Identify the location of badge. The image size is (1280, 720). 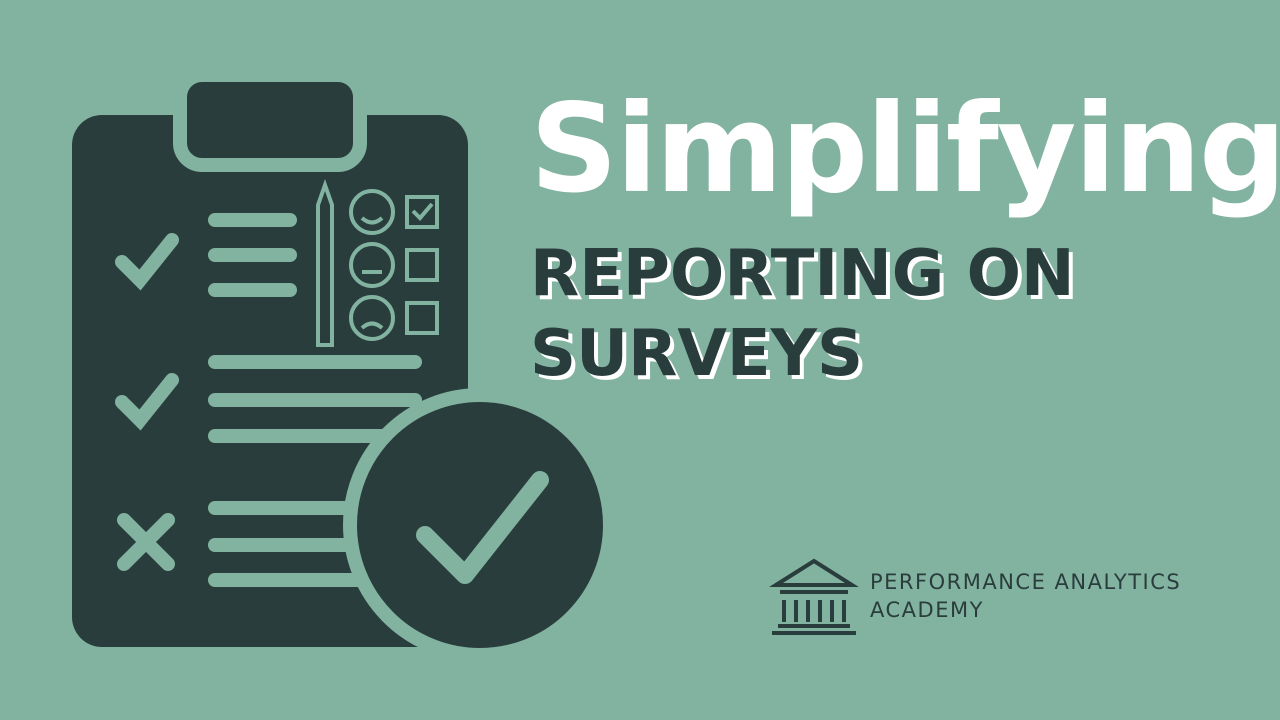
(480, 525).